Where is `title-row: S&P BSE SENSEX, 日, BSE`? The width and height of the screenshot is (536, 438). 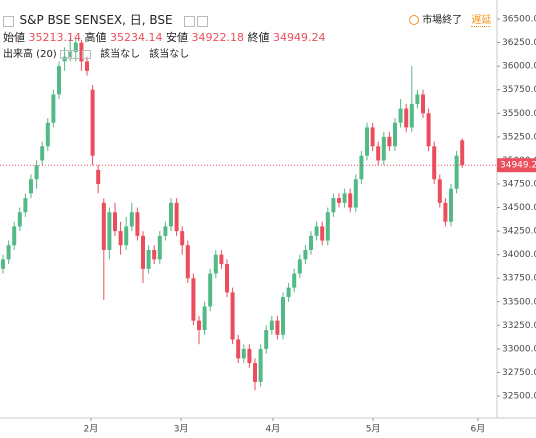 title-row: S&P BSE SENSEX, 日, BSE is located at coordinates (106, 19).